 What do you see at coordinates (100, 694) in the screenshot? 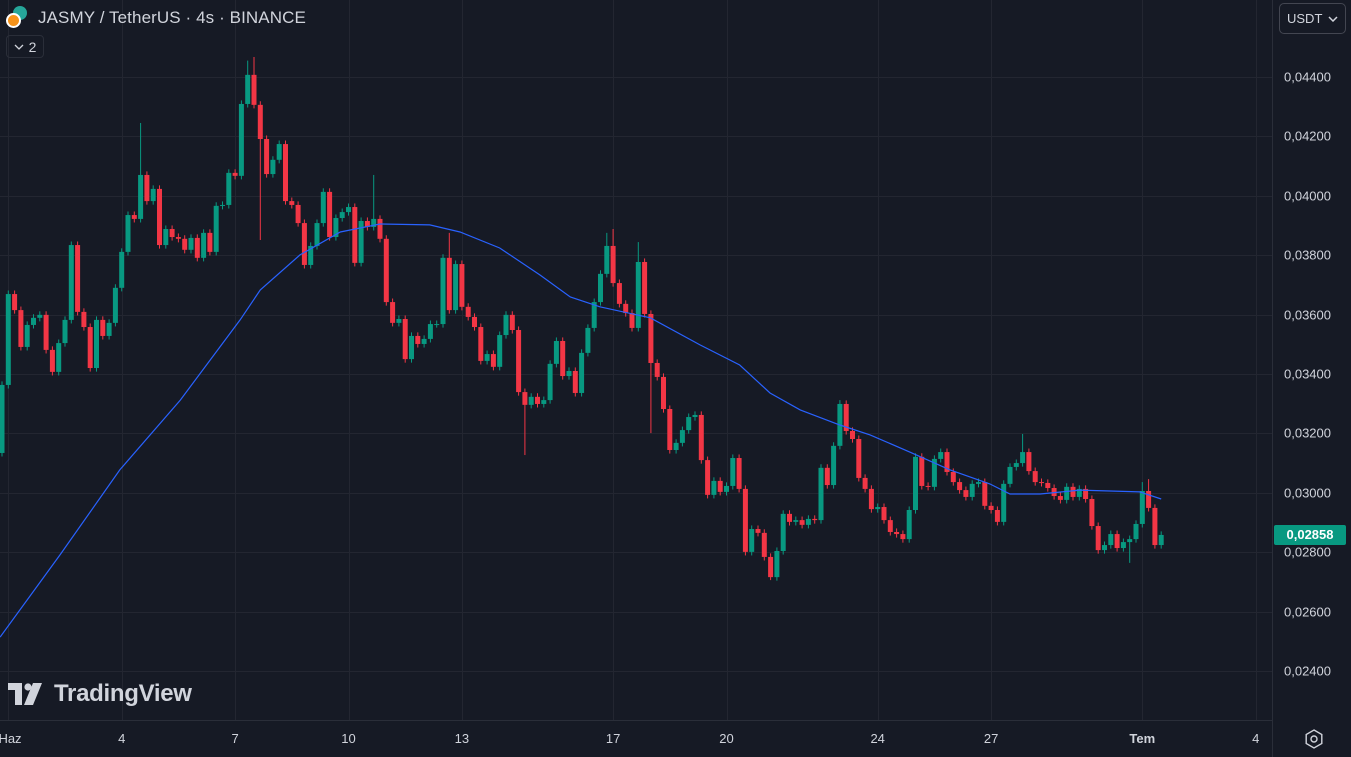
I see `tradingview-logo: TradingView` at bounding box center [100, 694].